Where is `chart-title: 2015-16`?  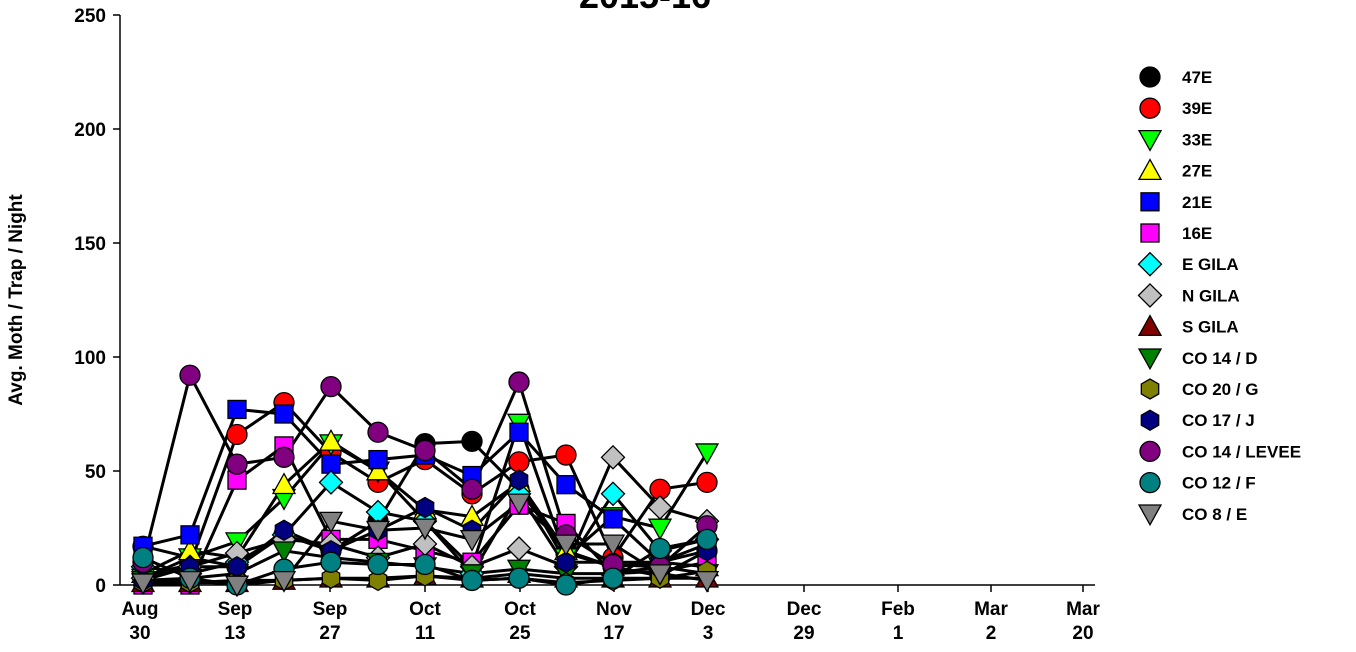 chart-title: 2015-16 is located at coordinates (645, 8).